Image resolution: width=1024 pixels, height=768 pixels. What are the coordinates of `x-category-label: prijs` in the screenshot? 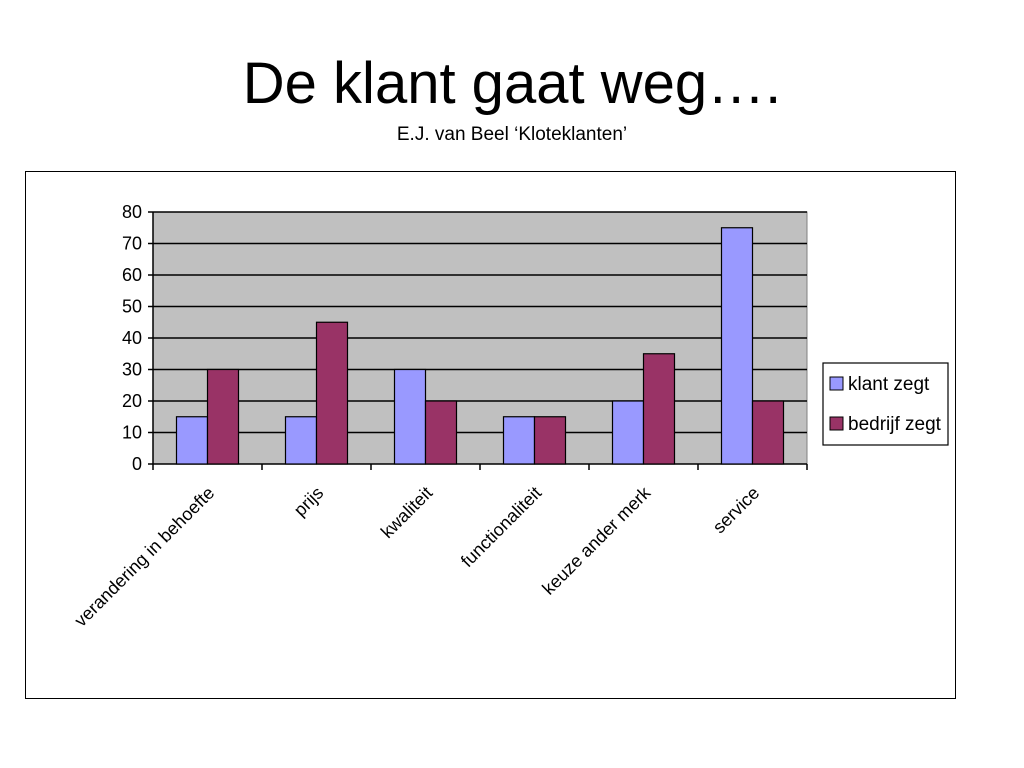 It's located at (308, 501).